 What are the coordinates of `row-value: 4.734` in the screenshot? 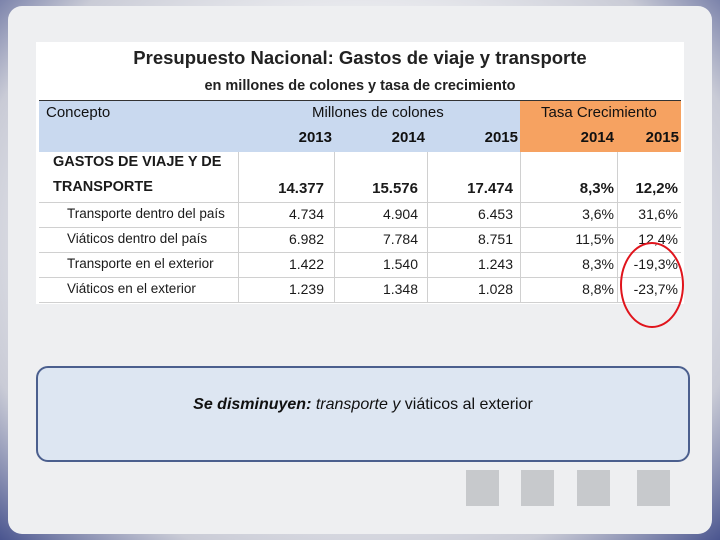 It's located at (306, 214).